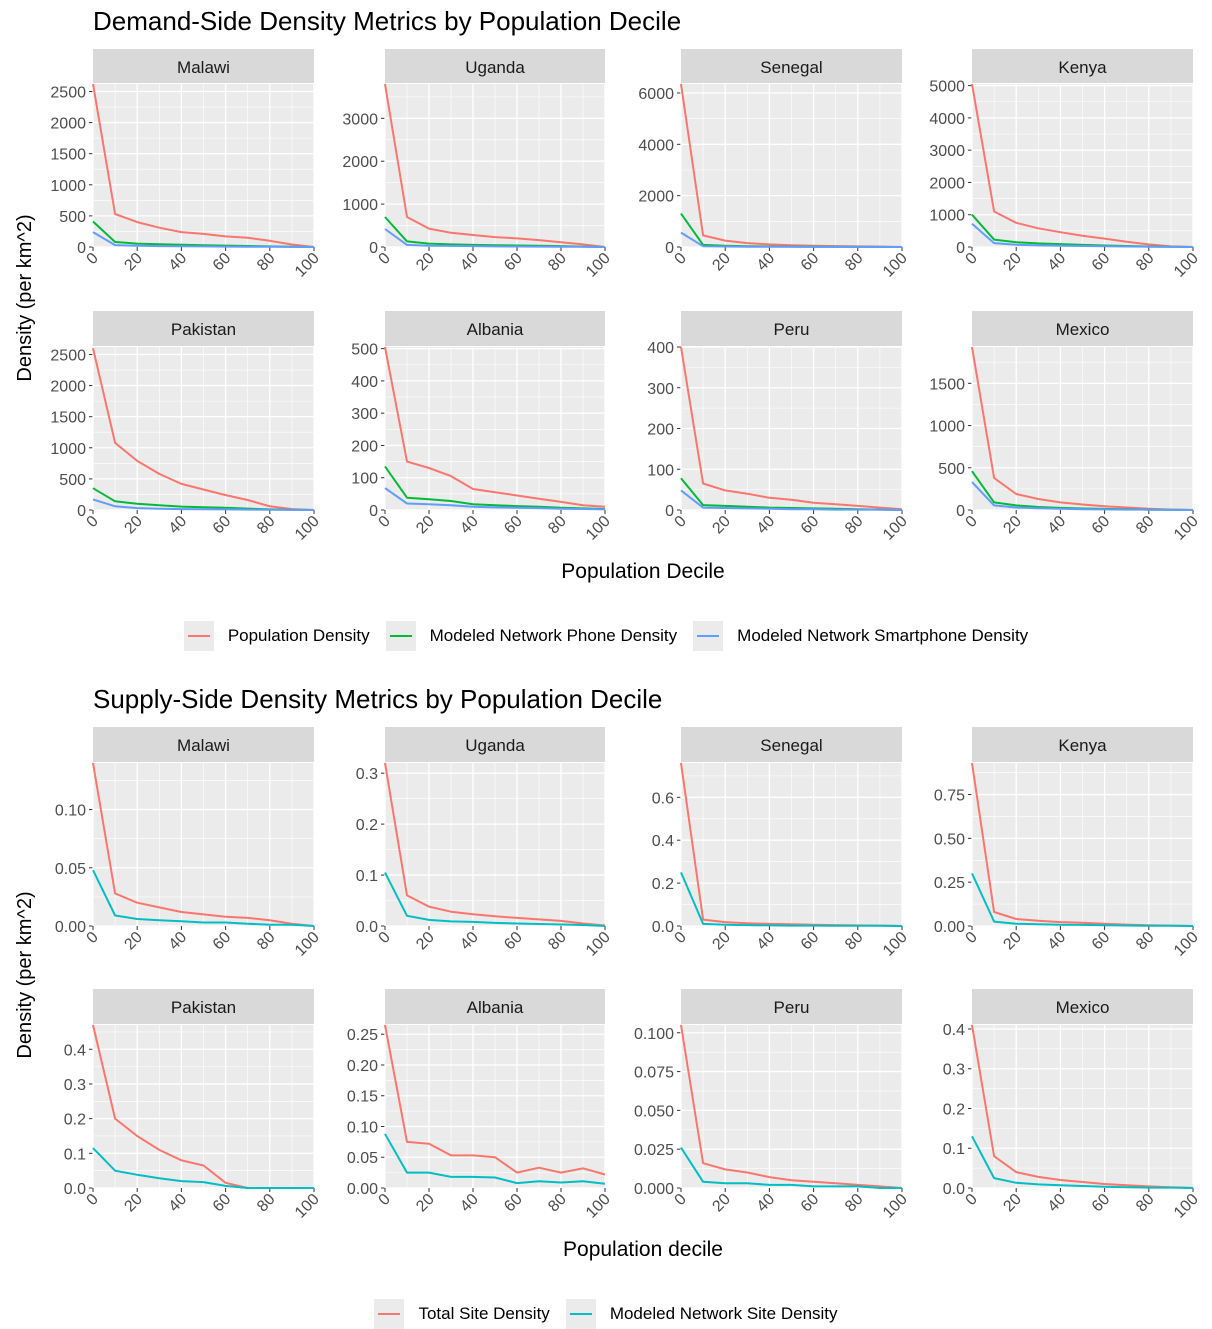 The width and height of the screenshot is (1212, 1329). What do you see at coordinates (70, 869) in the screenshot?
I see `y-tick-label: 0.05` at bounding box center [70, 869].